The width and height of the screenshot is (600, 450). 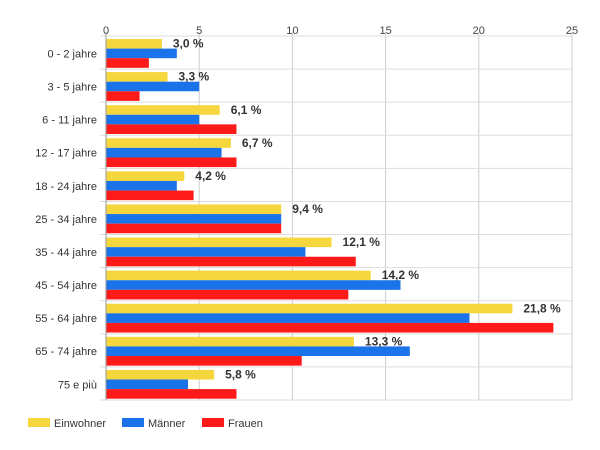 What do you see at coordinates (72, 54) in the screenshot?
I see `category-label-0: 0 - 2 jahre` at bounding box center [72, 54].